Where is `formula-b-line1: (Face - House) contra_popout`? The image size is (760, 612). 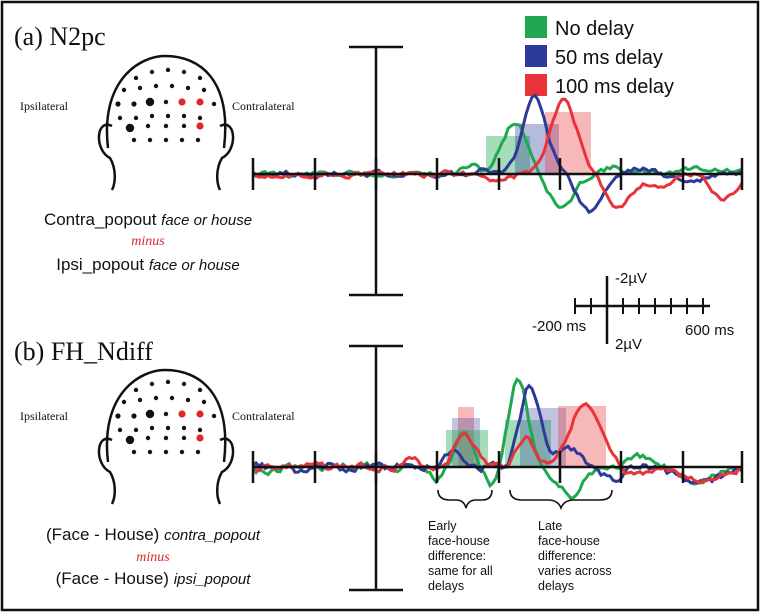
formula-b-line1: (Face - House) contra_popout is located at coordinates (153, 534).